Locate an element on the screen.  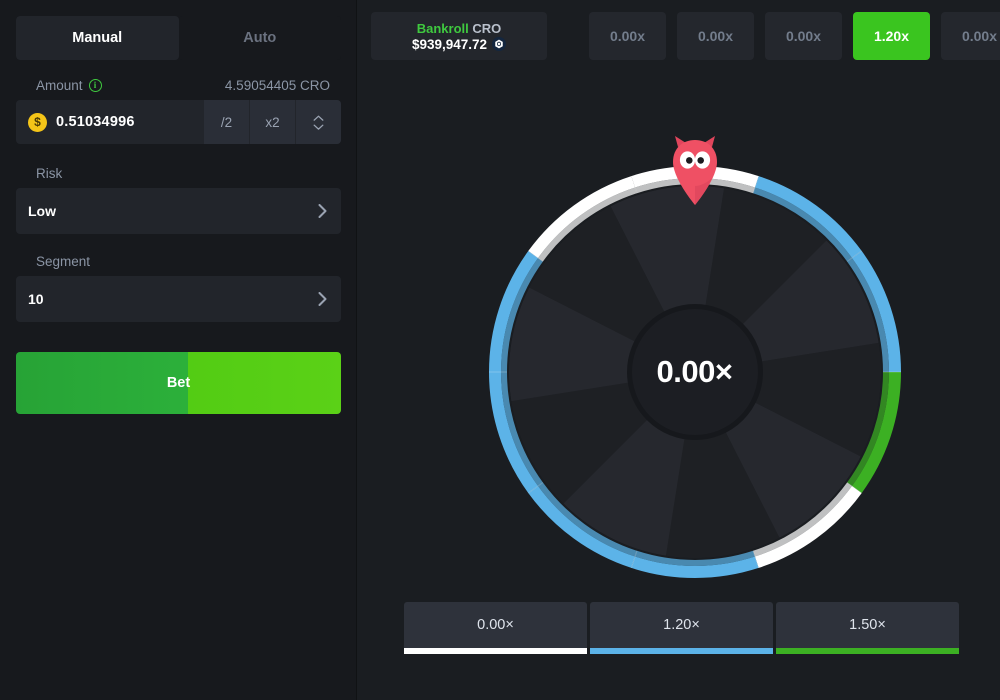
wheel-center-hub: 0.00× is located at coordinates (694, 372).